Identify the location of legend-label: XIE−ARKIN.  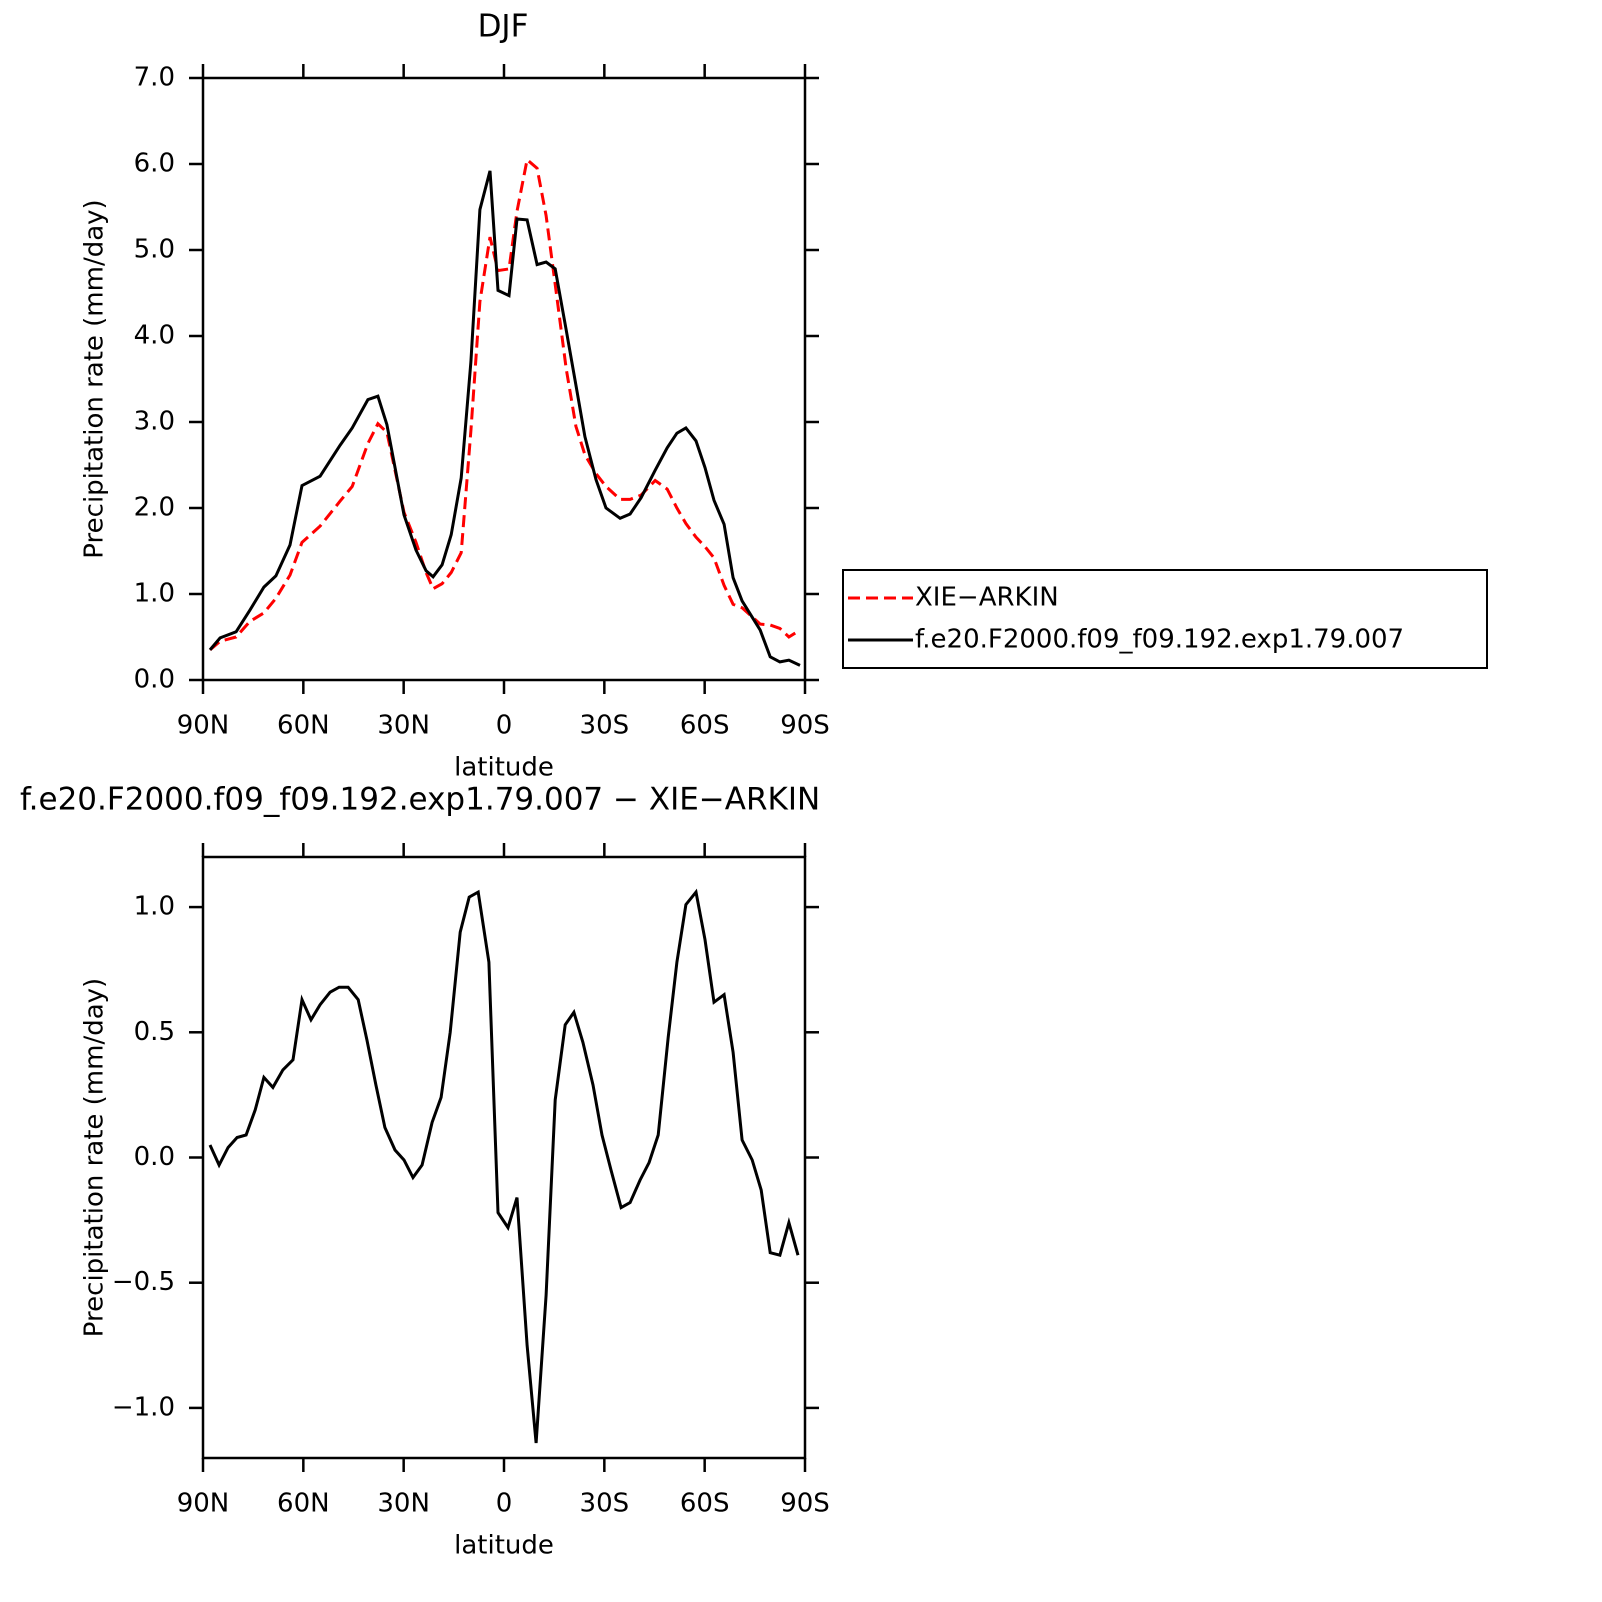
(987, 598).